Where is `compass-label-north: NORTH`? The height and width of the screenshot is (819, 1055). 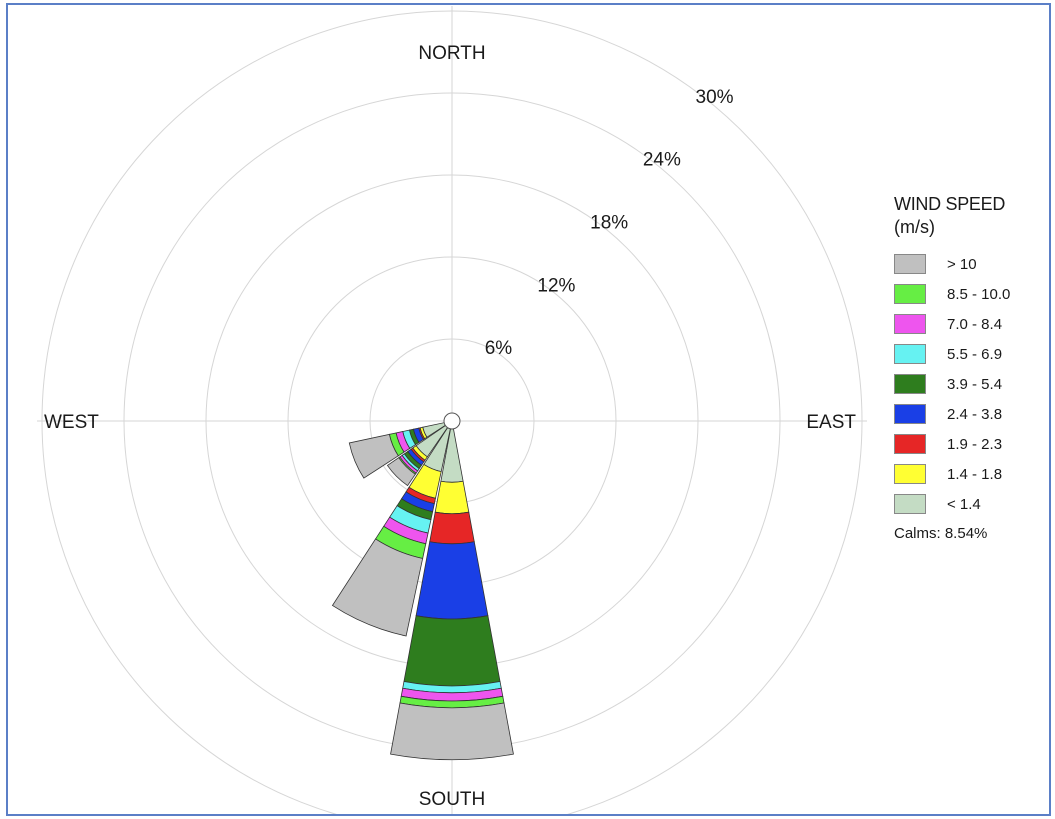
compass-label-north: NORTH is located at coordinates (451, 53).